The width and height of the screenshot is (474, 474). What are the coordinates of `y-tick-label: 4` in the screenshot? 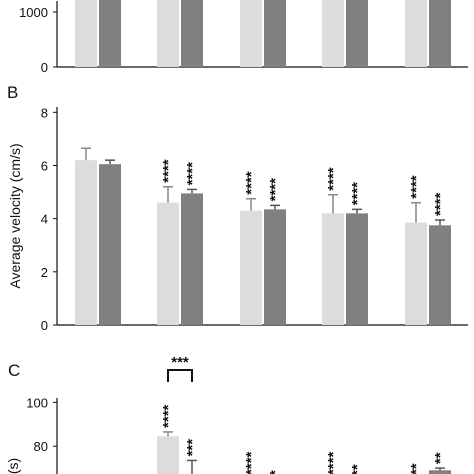 It's located at (44, 219).